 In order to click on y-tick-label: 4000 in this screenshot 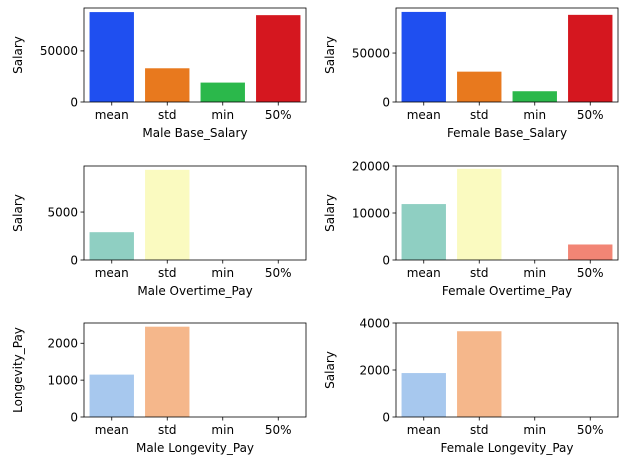, I will do `click(374, 323)`.